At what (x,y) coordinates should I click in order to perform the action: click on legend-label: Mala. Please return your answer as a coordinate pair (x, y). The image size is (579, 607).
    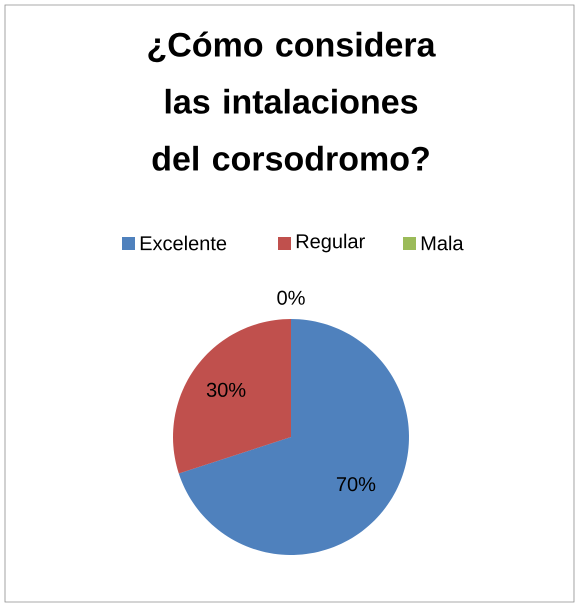
    Looking at the image, I should click on (443, 243).